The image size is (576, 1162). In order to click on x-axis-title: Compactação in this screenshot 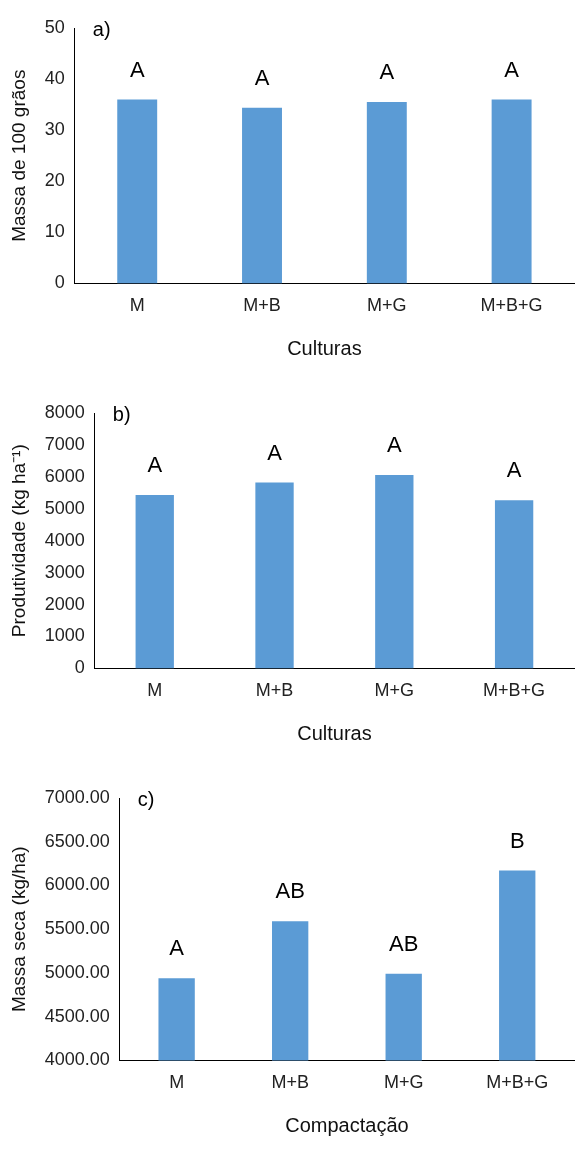, I will do `click(347, 1124)`.